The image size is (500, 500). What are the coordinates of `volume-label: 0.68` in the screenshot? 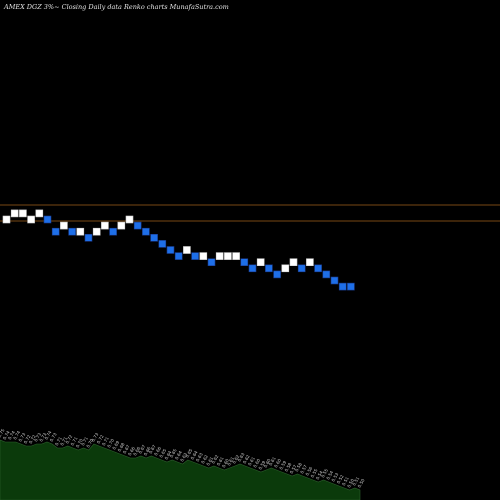 It's located at (121, 447).